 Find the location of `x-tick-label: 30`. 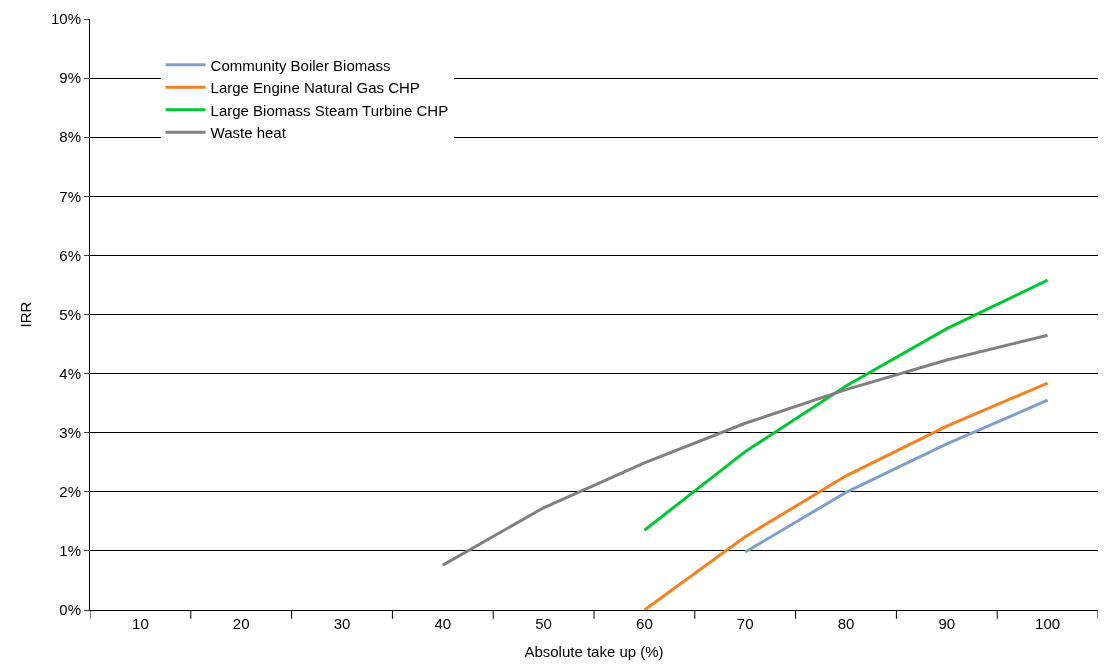

x-tick-label: 30 is located at coordinates (342, 623).